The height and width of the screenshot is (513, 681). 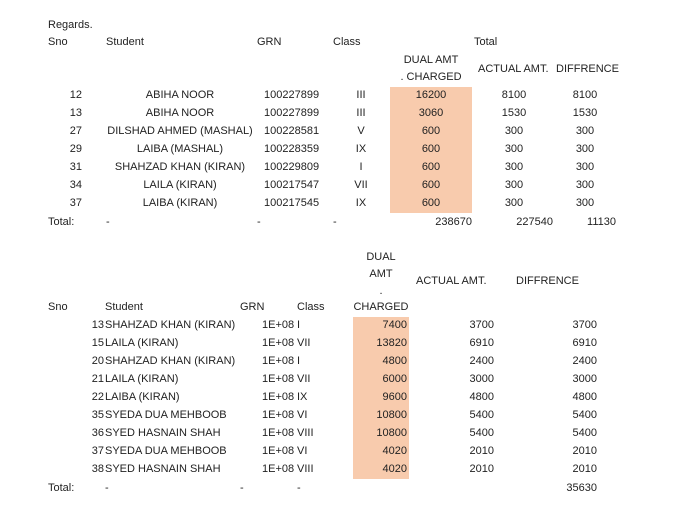 What do you see at coordinates (584, 397) in the screenshot?
I see `t2-cell-diff: 4800` at bounding box center [584, 397].